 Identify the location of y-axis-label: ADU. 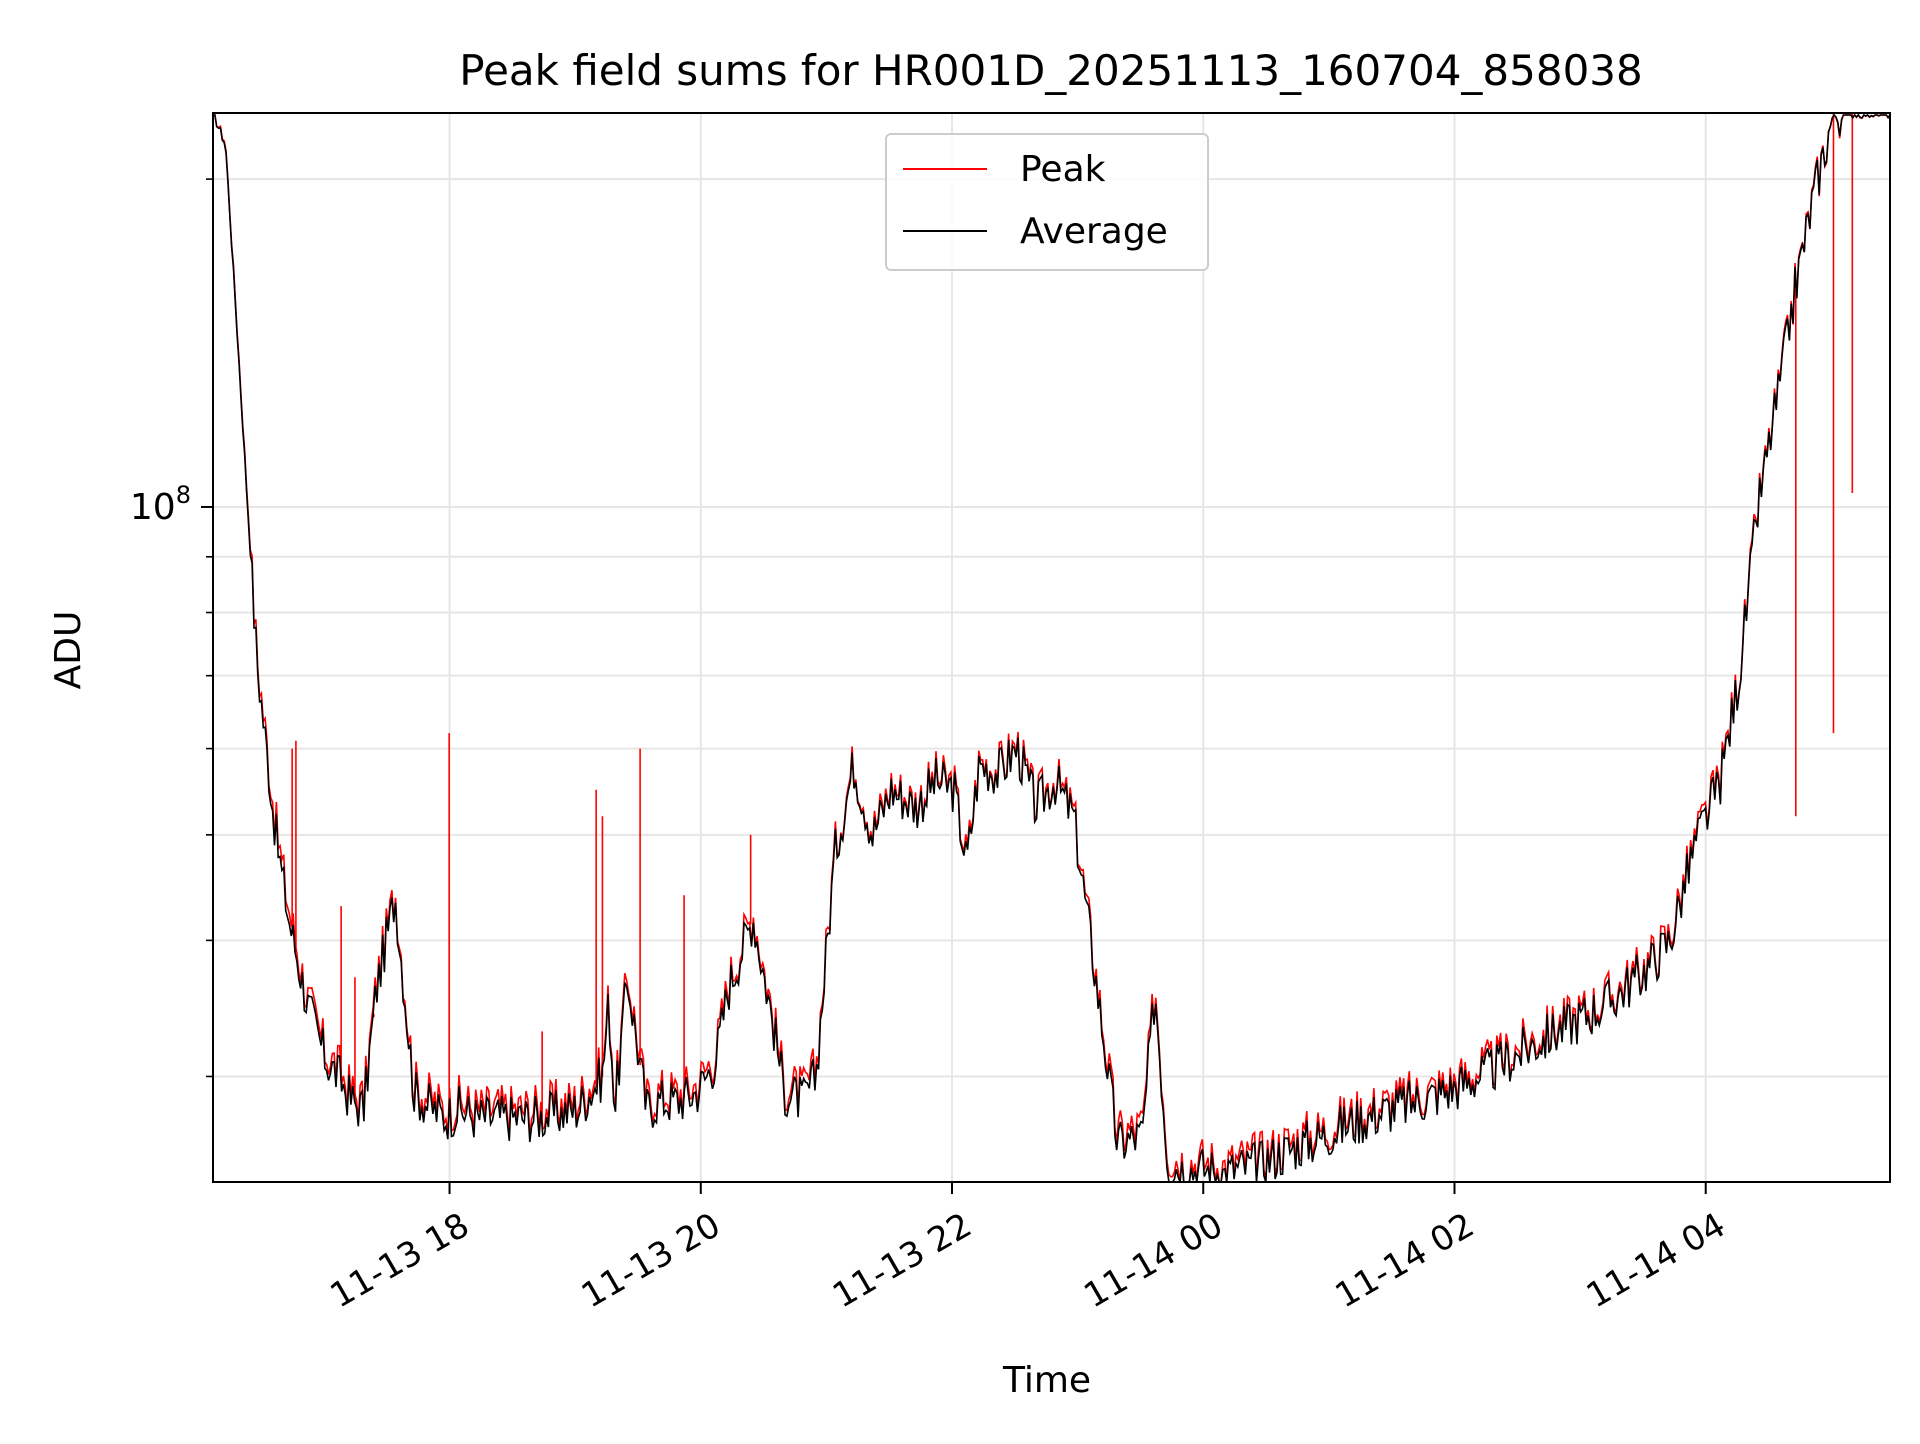
(68, 650).